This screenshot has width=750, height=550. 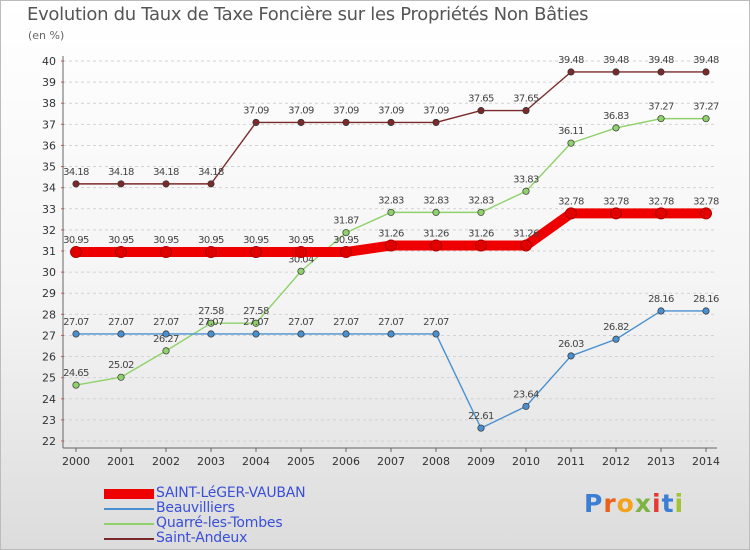 I want to click on x-tick-label: 2007, so click(x=391, y=461).